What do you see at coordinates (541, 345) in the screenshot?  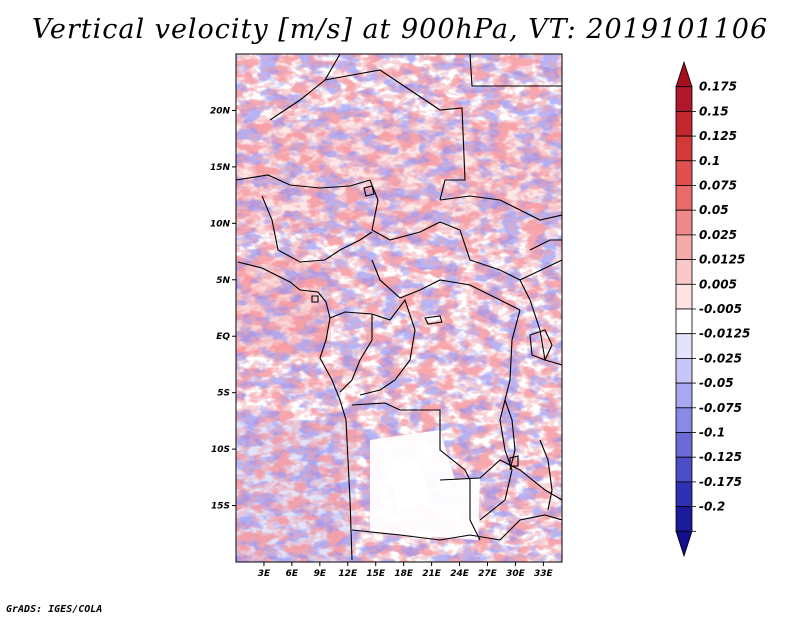 I see `lake-victoria` at bounding box center [541, 345].